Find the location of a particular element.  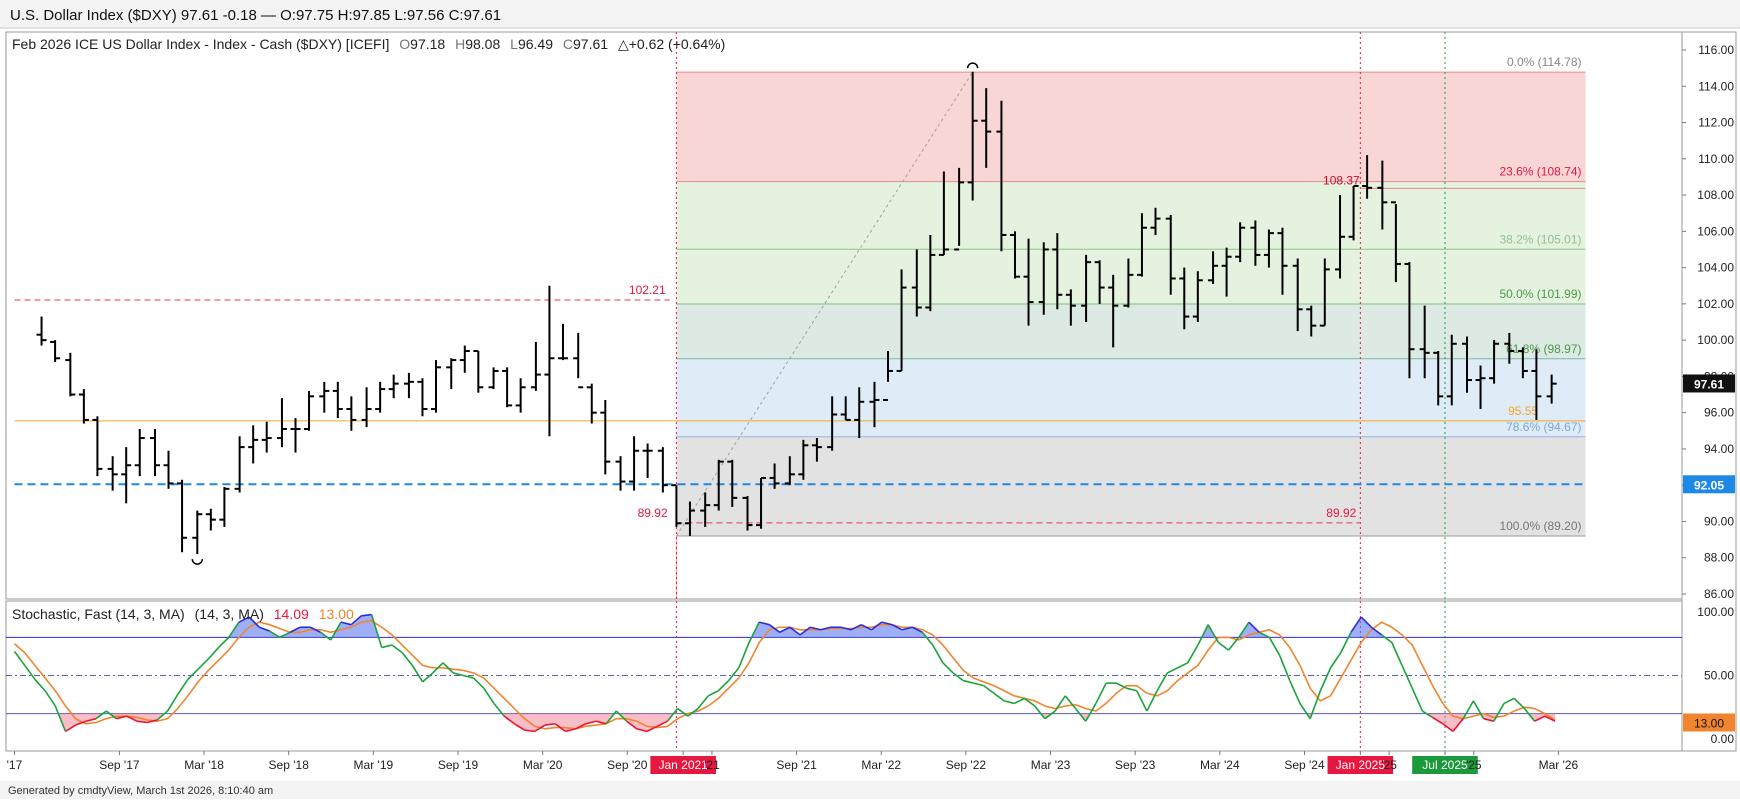

stochastic-d-line is located at coordinates (784, 675).